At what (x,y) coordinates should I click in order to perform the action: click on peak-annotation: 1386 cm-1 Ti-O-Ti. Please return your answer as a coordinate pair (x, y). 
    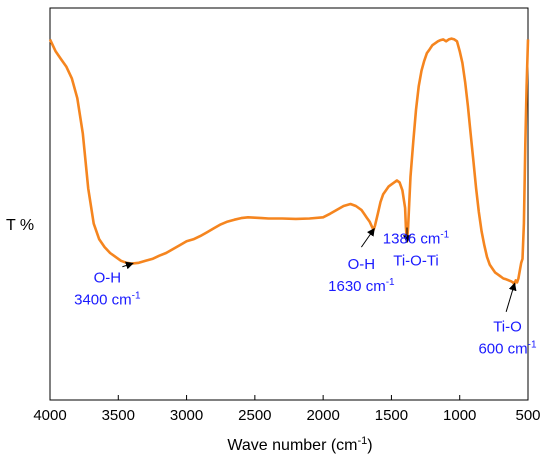
    Looking at the image, I should click on (416, 248).